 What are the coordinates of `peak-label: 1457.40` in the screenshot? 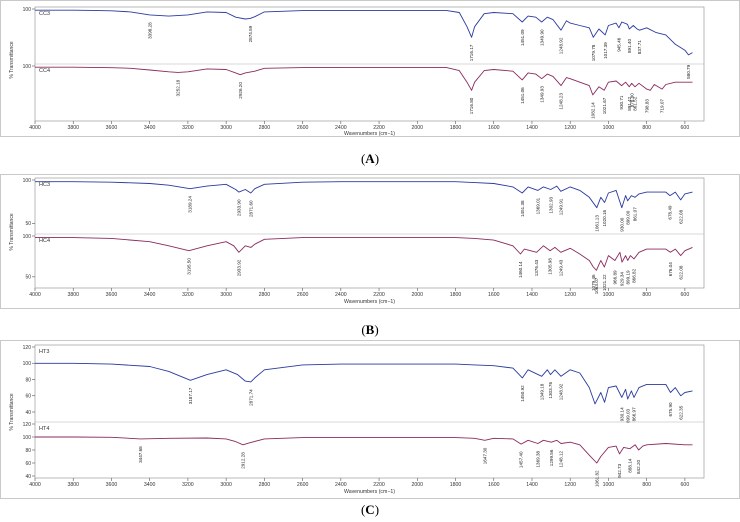 It's located at (521, 459).